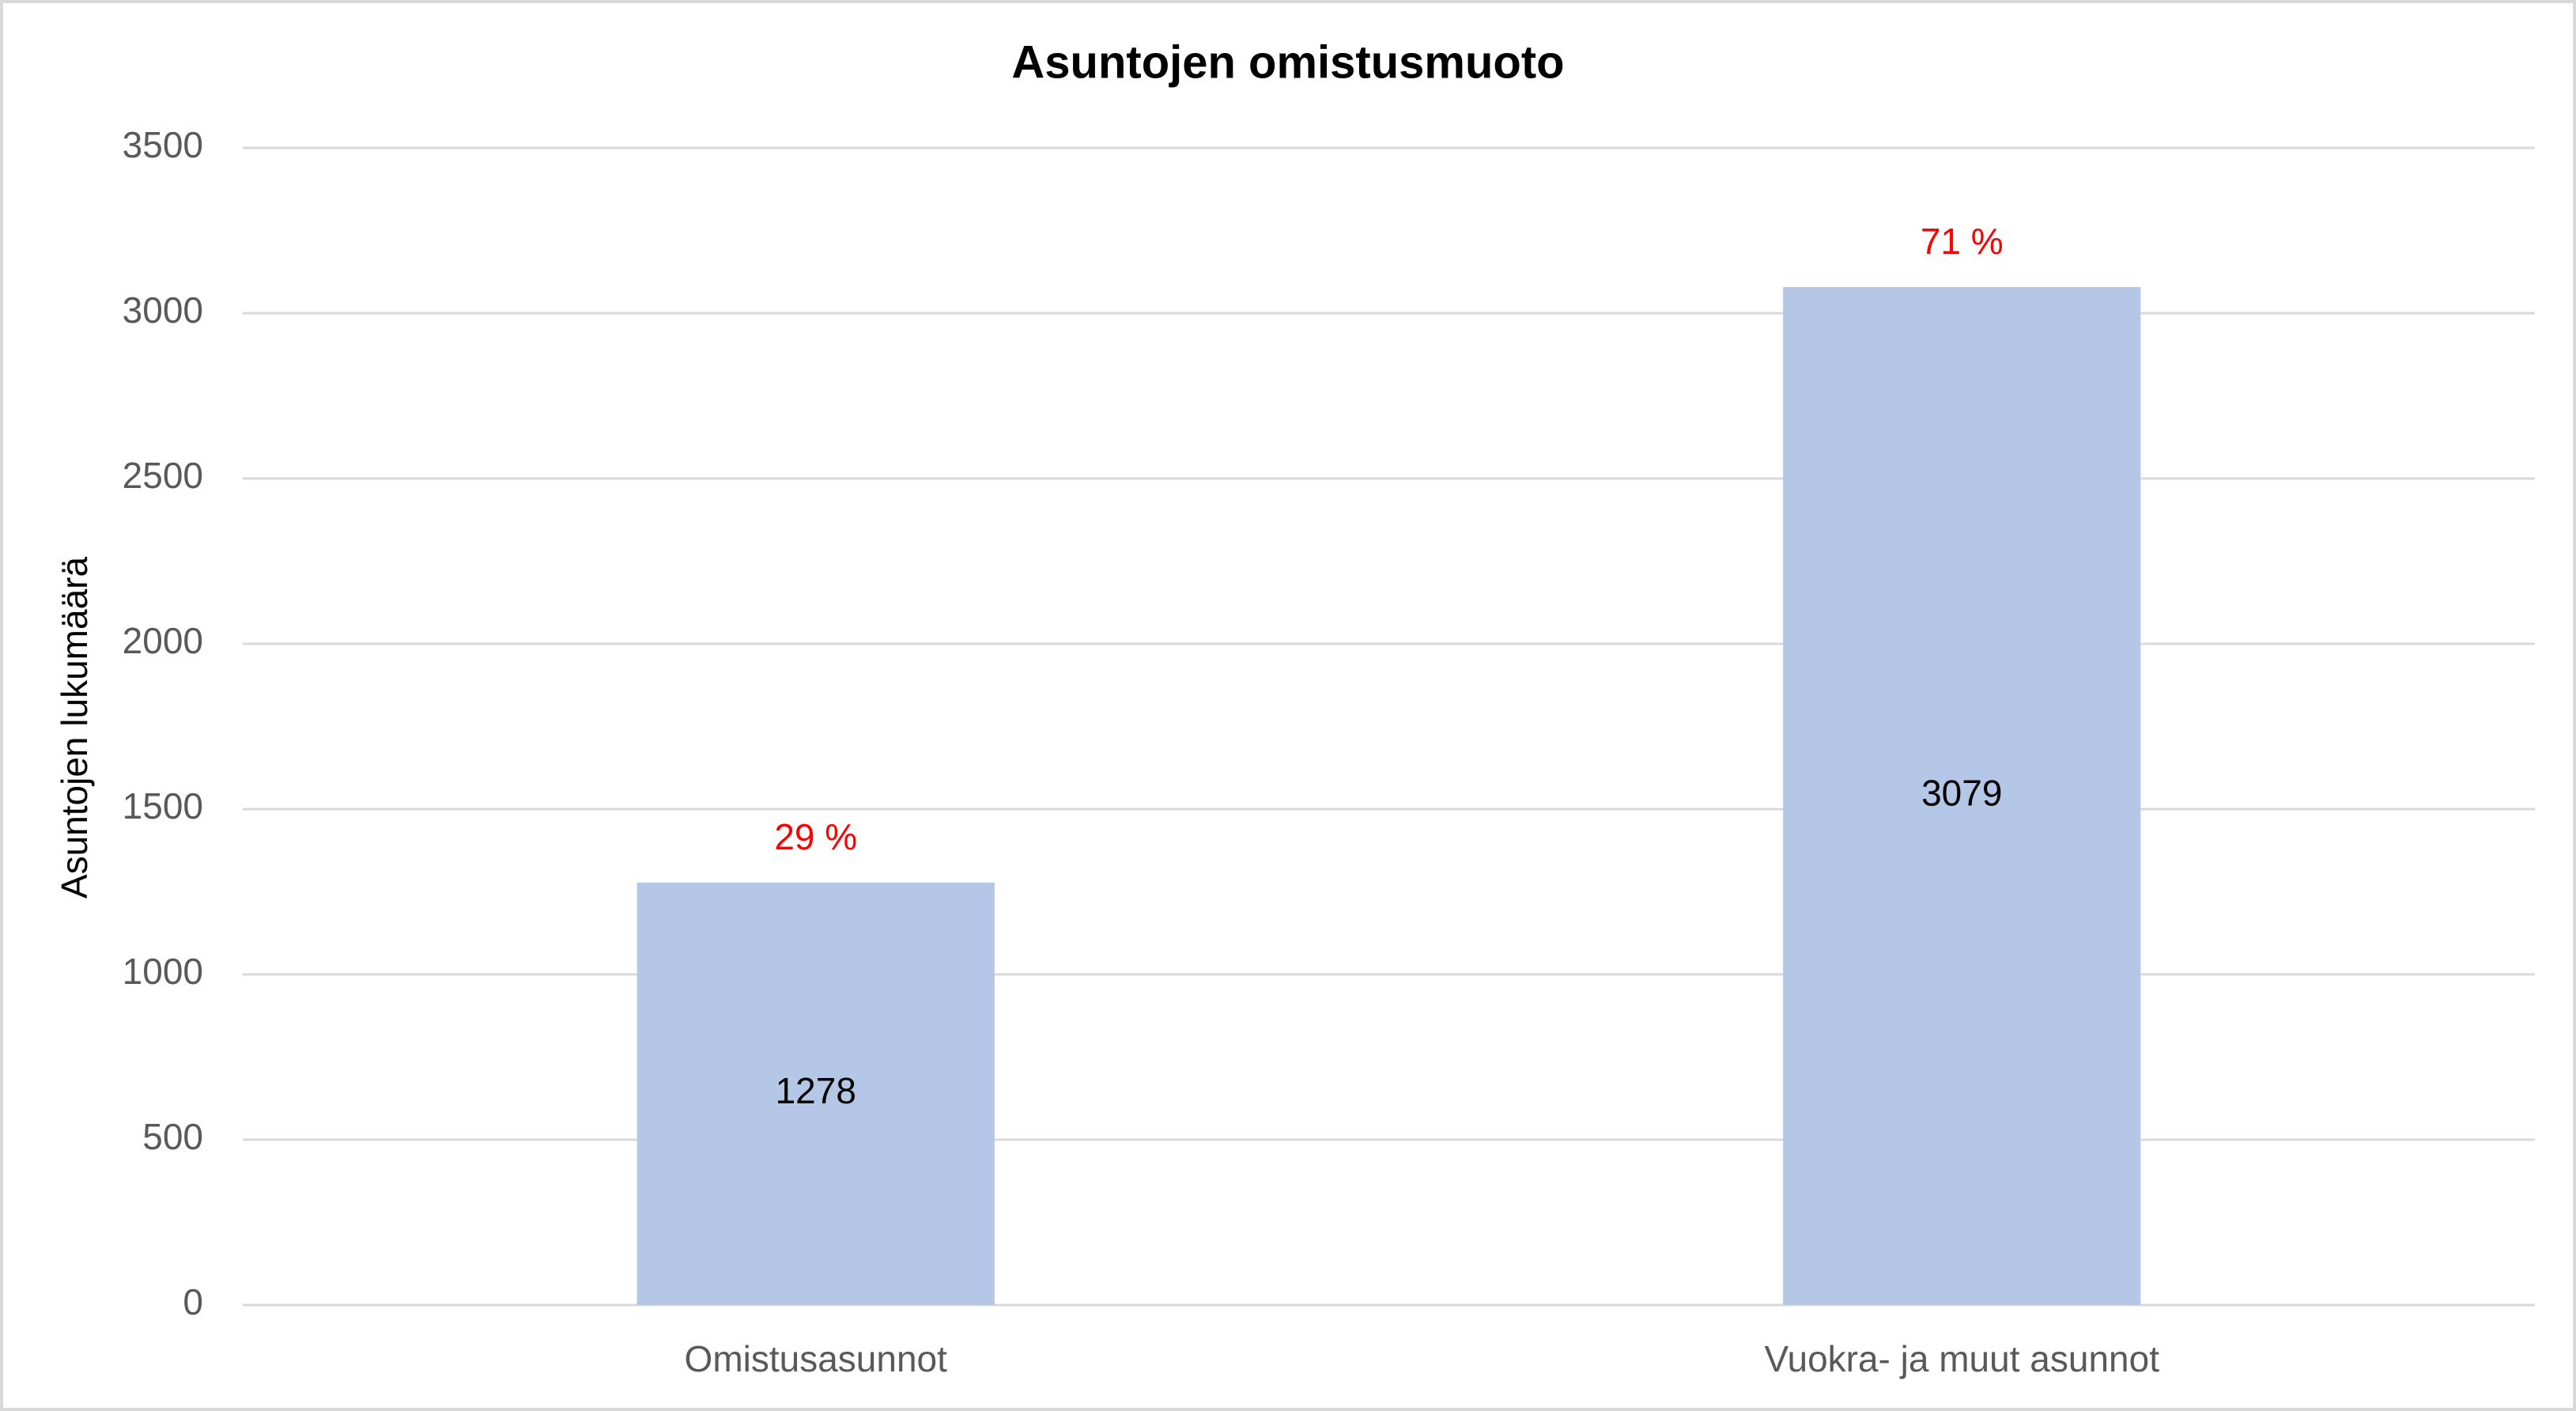  Describe the element at coordinates (816, 1090) in the screenshot. I see `value-label: 1278` at that location.